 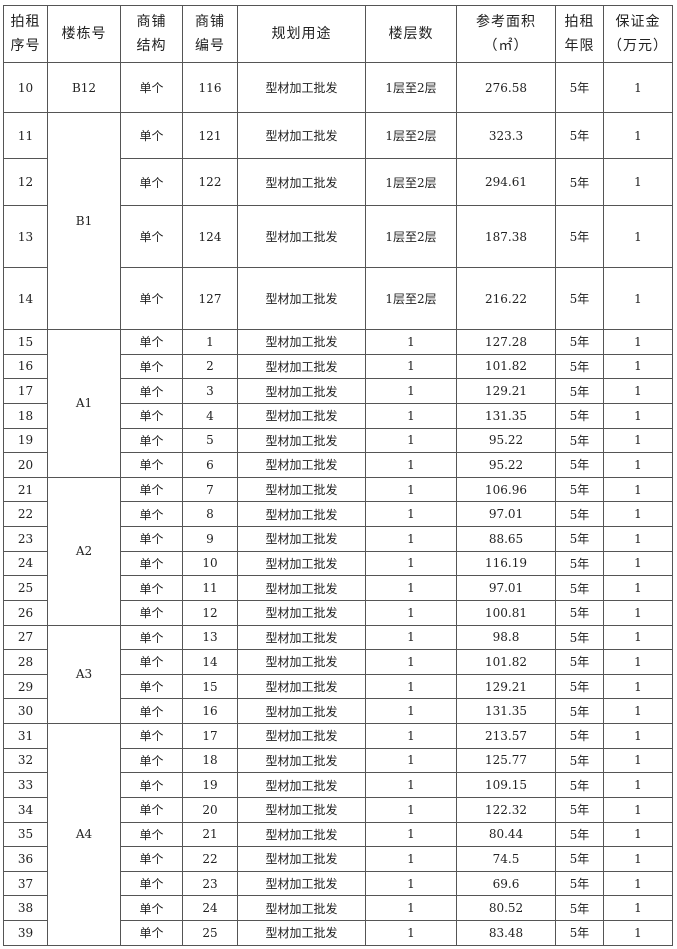 I want to click on shop-no-cell: 11, so click(x=210, y=588).